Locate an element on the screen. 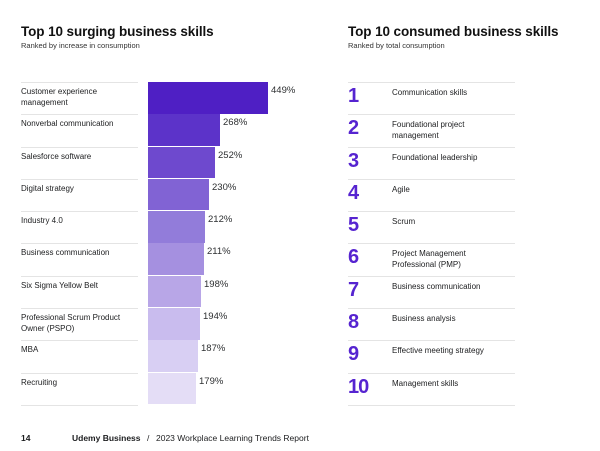  bar-row: Recruiting 179% is located at coordinates (166, 388).